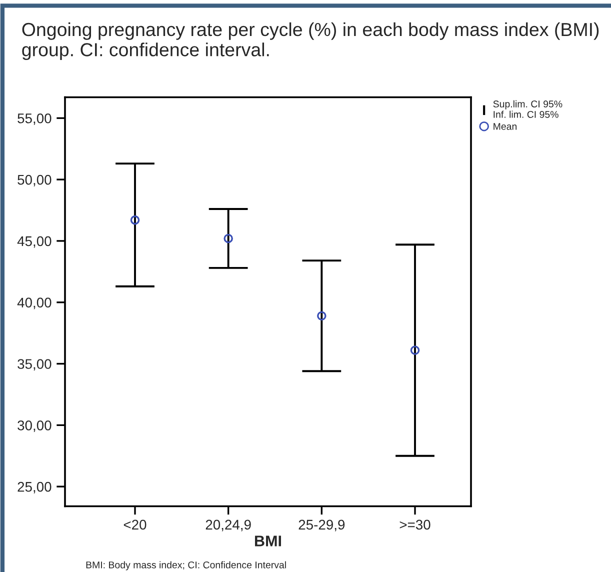 This screenshot has width=611, height=572. Describe the element at coordinates (527, 105) in the screenshot. I see `text: Sup.lim. CI 95%` at that location.